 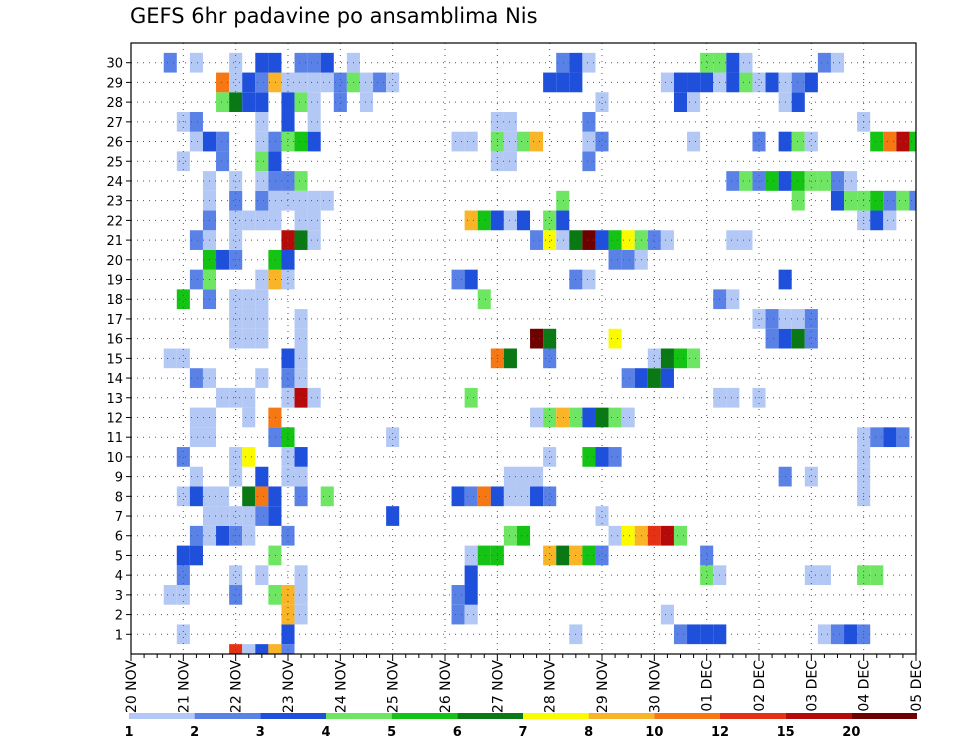 I want to click on y-tick-label: 12, so click(x=114, y=418).